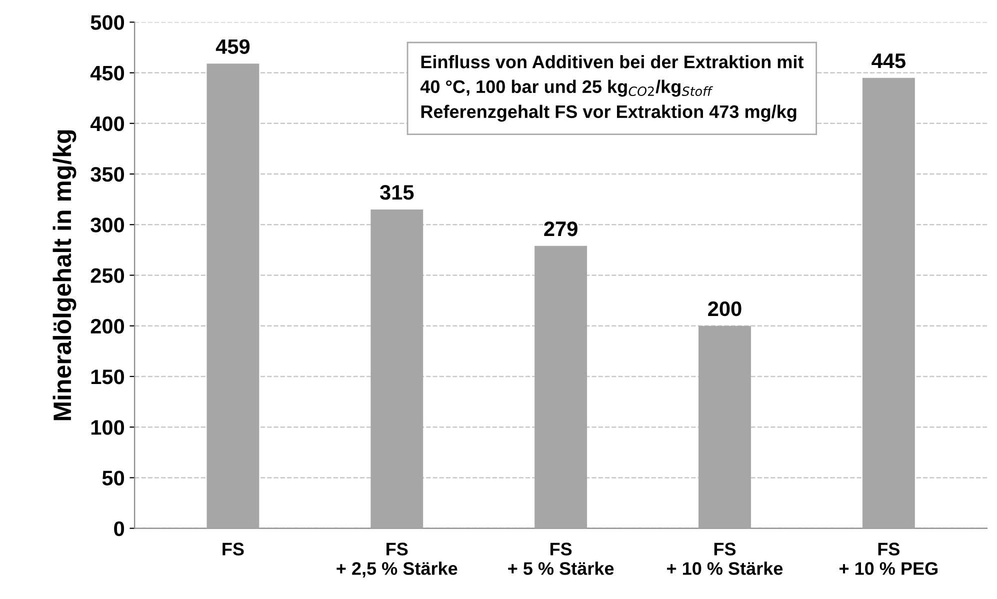 The image size is (997, 599). What do you see at coordinates (233, 549) in the screenshot?
I see `x-tick-label: FS` at bounding box center [233, 549].